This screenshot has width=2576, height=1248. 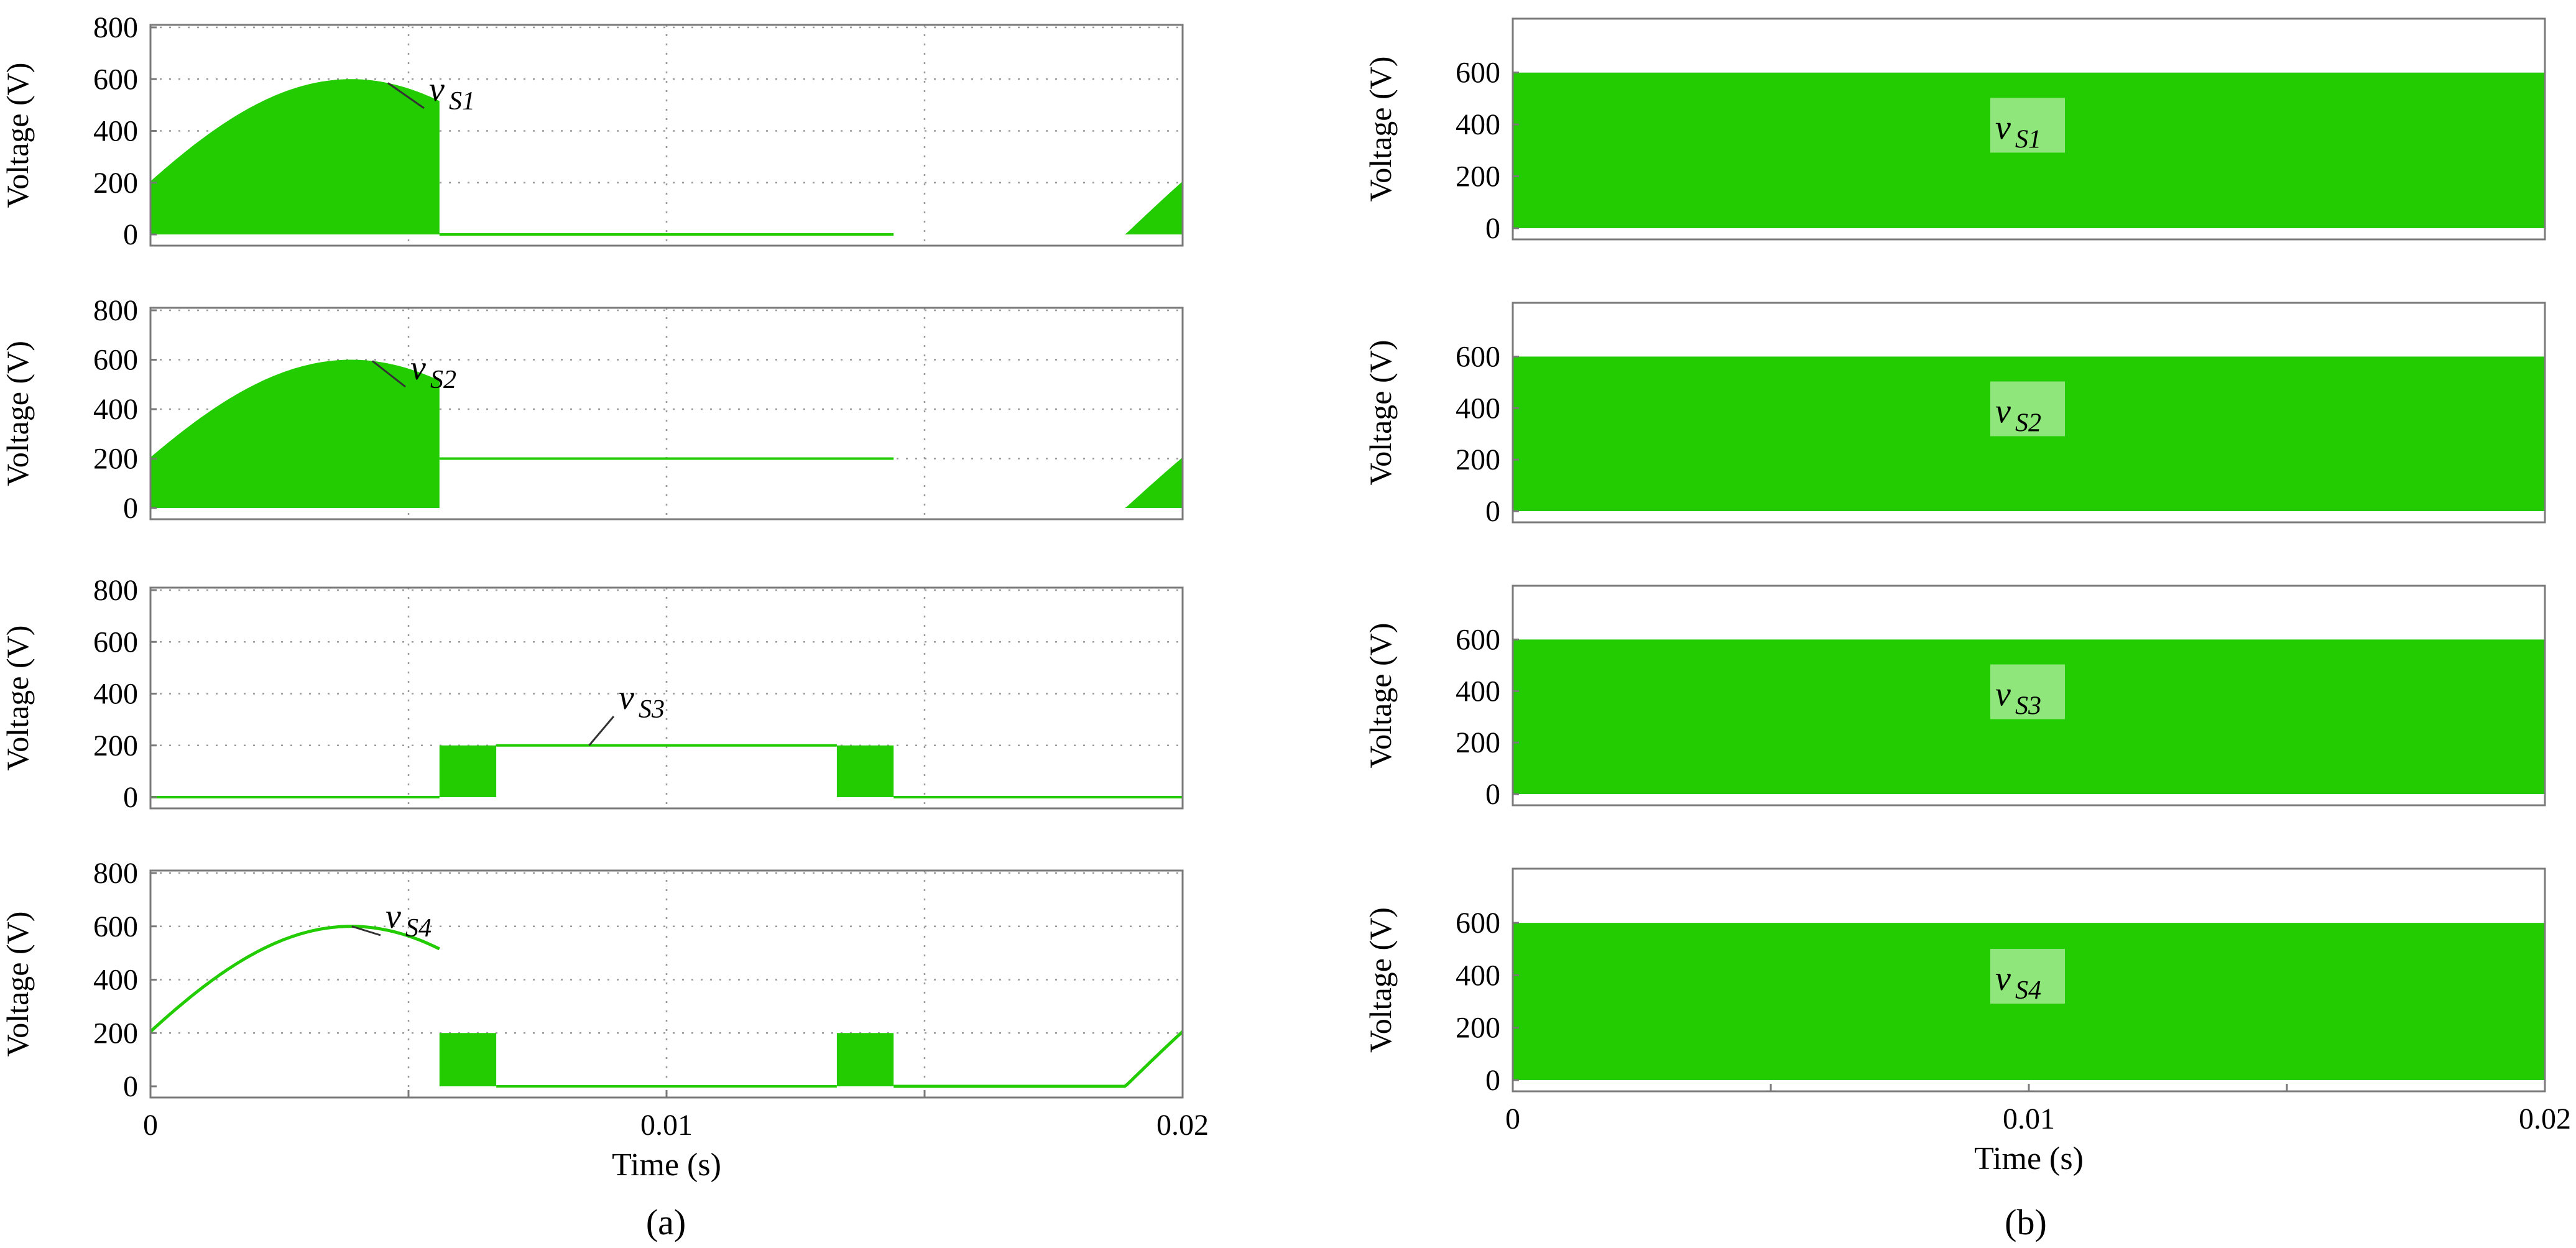 I want to click on subplot-a-2: 0 200 400 600 800 Voltage (V) v S2, so click(x=592, y=409).